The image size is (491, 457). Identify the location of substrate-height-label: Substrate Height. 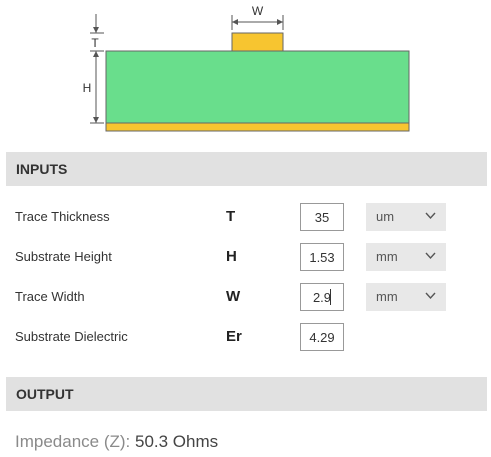
(63, 256).